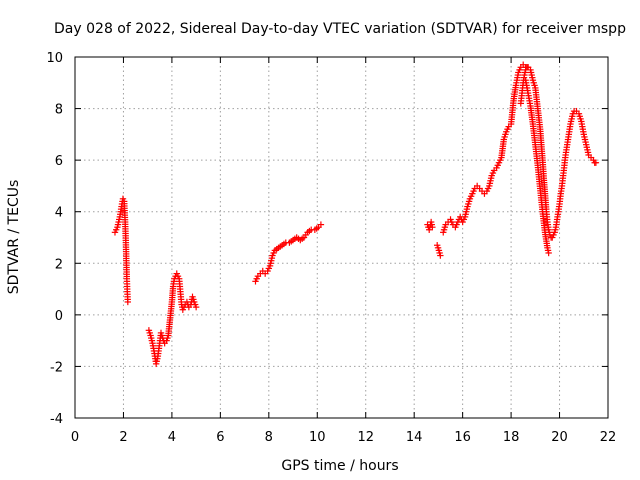 This screenshot has width=640, height=480. Describe the element at coordinates (462, 437) in the screenshot. I see `x-tick-label: 16` at that location.